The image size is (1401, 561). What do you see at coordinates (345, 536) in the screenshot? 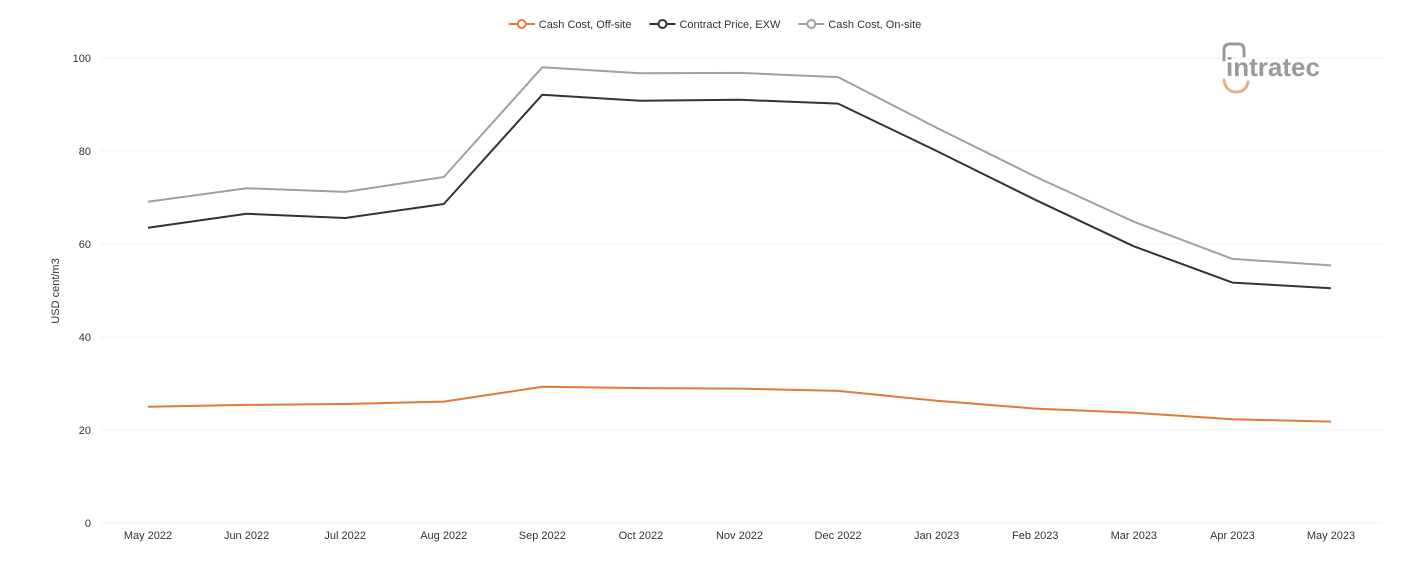
I see `x-tick-label: Jul 2022` at bounding box center [345, 536].